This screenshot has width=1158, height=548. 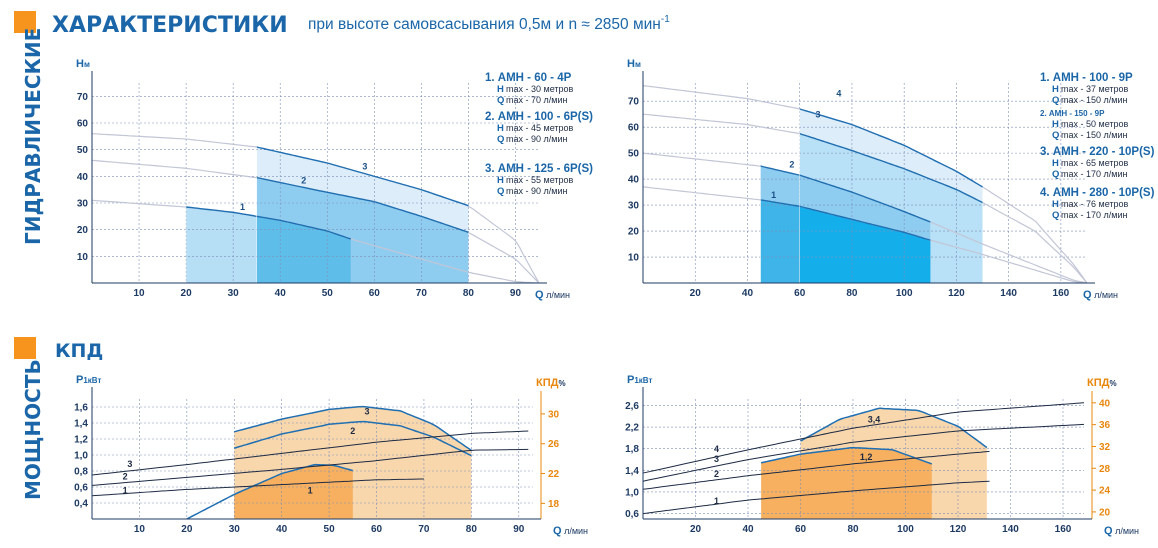 What do you see at coordinates (536, 139) in the screenshot?
I see `legend-q-value: max - 90 л/мин` at bounding box center [536, 139].